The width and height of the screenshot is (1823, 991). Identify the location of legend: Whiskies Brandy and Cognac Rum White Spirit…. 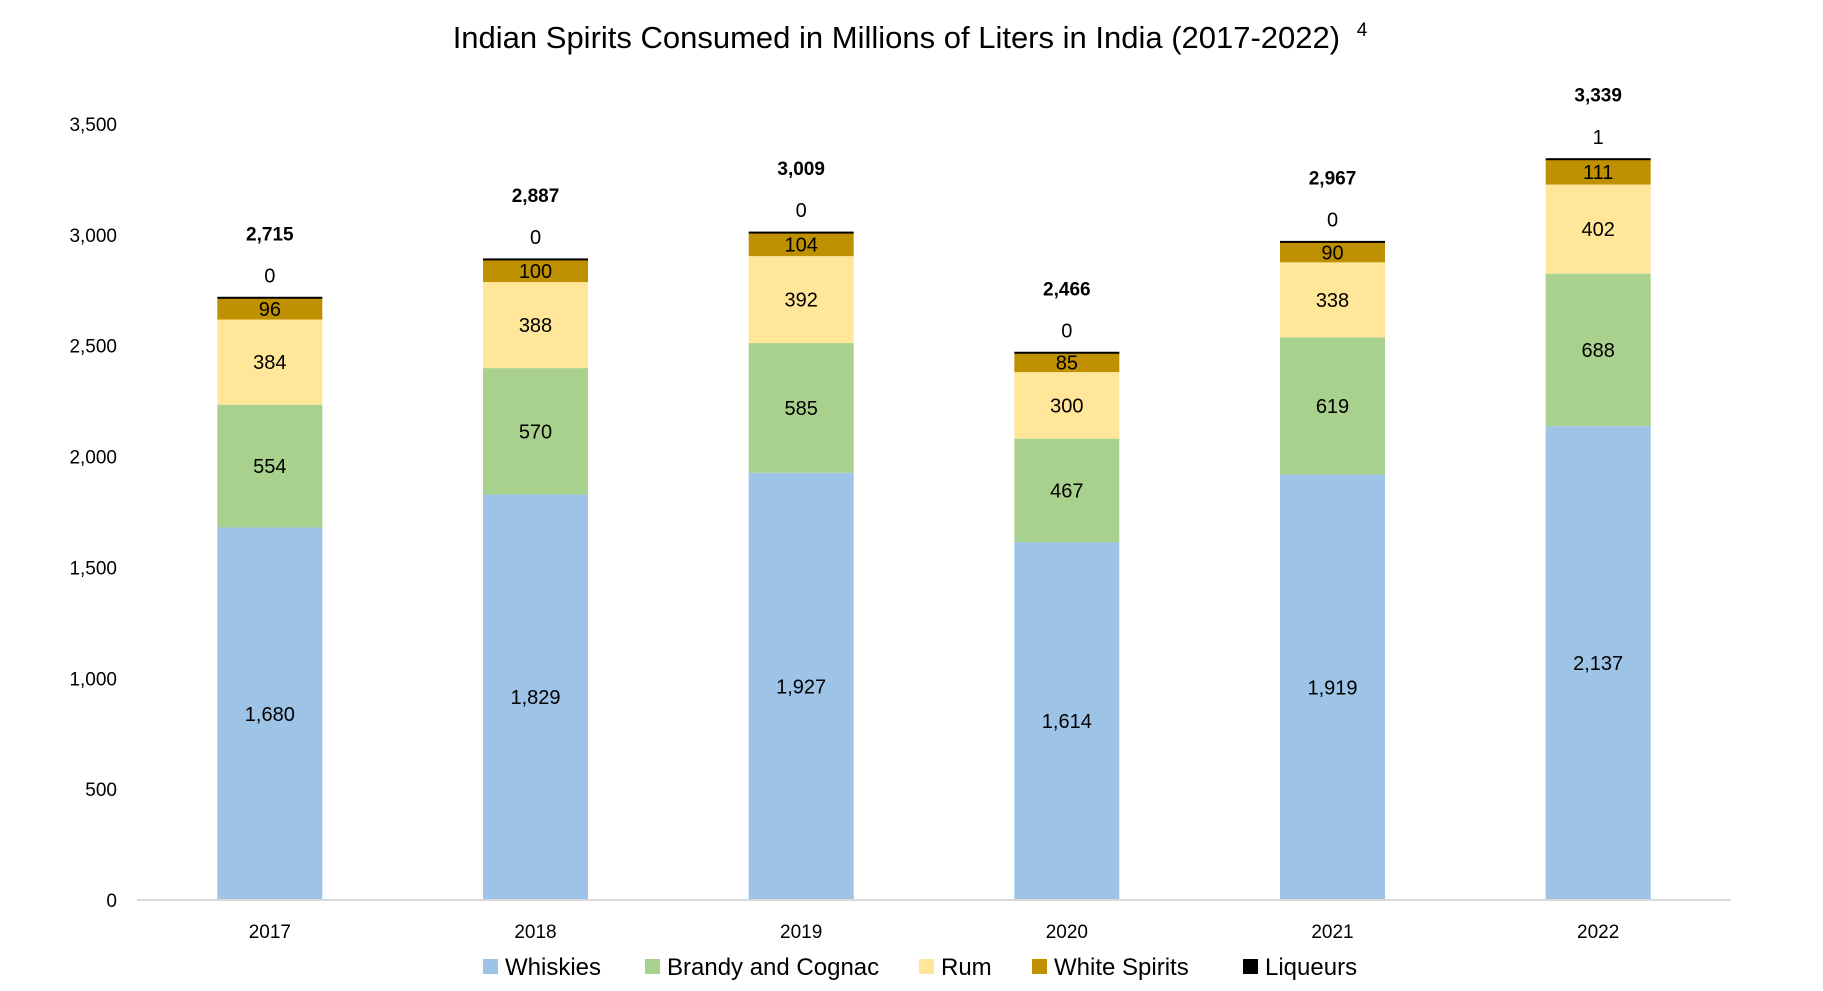
(920, 967).